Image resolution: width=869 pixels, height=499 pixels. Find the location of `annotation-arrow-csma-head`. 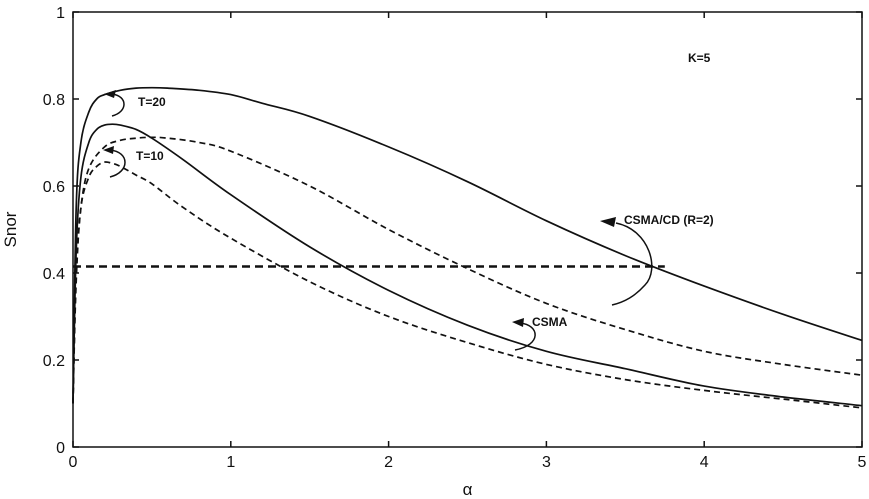

annotation-arrow-csma-head is located at coordinates (518, 322).